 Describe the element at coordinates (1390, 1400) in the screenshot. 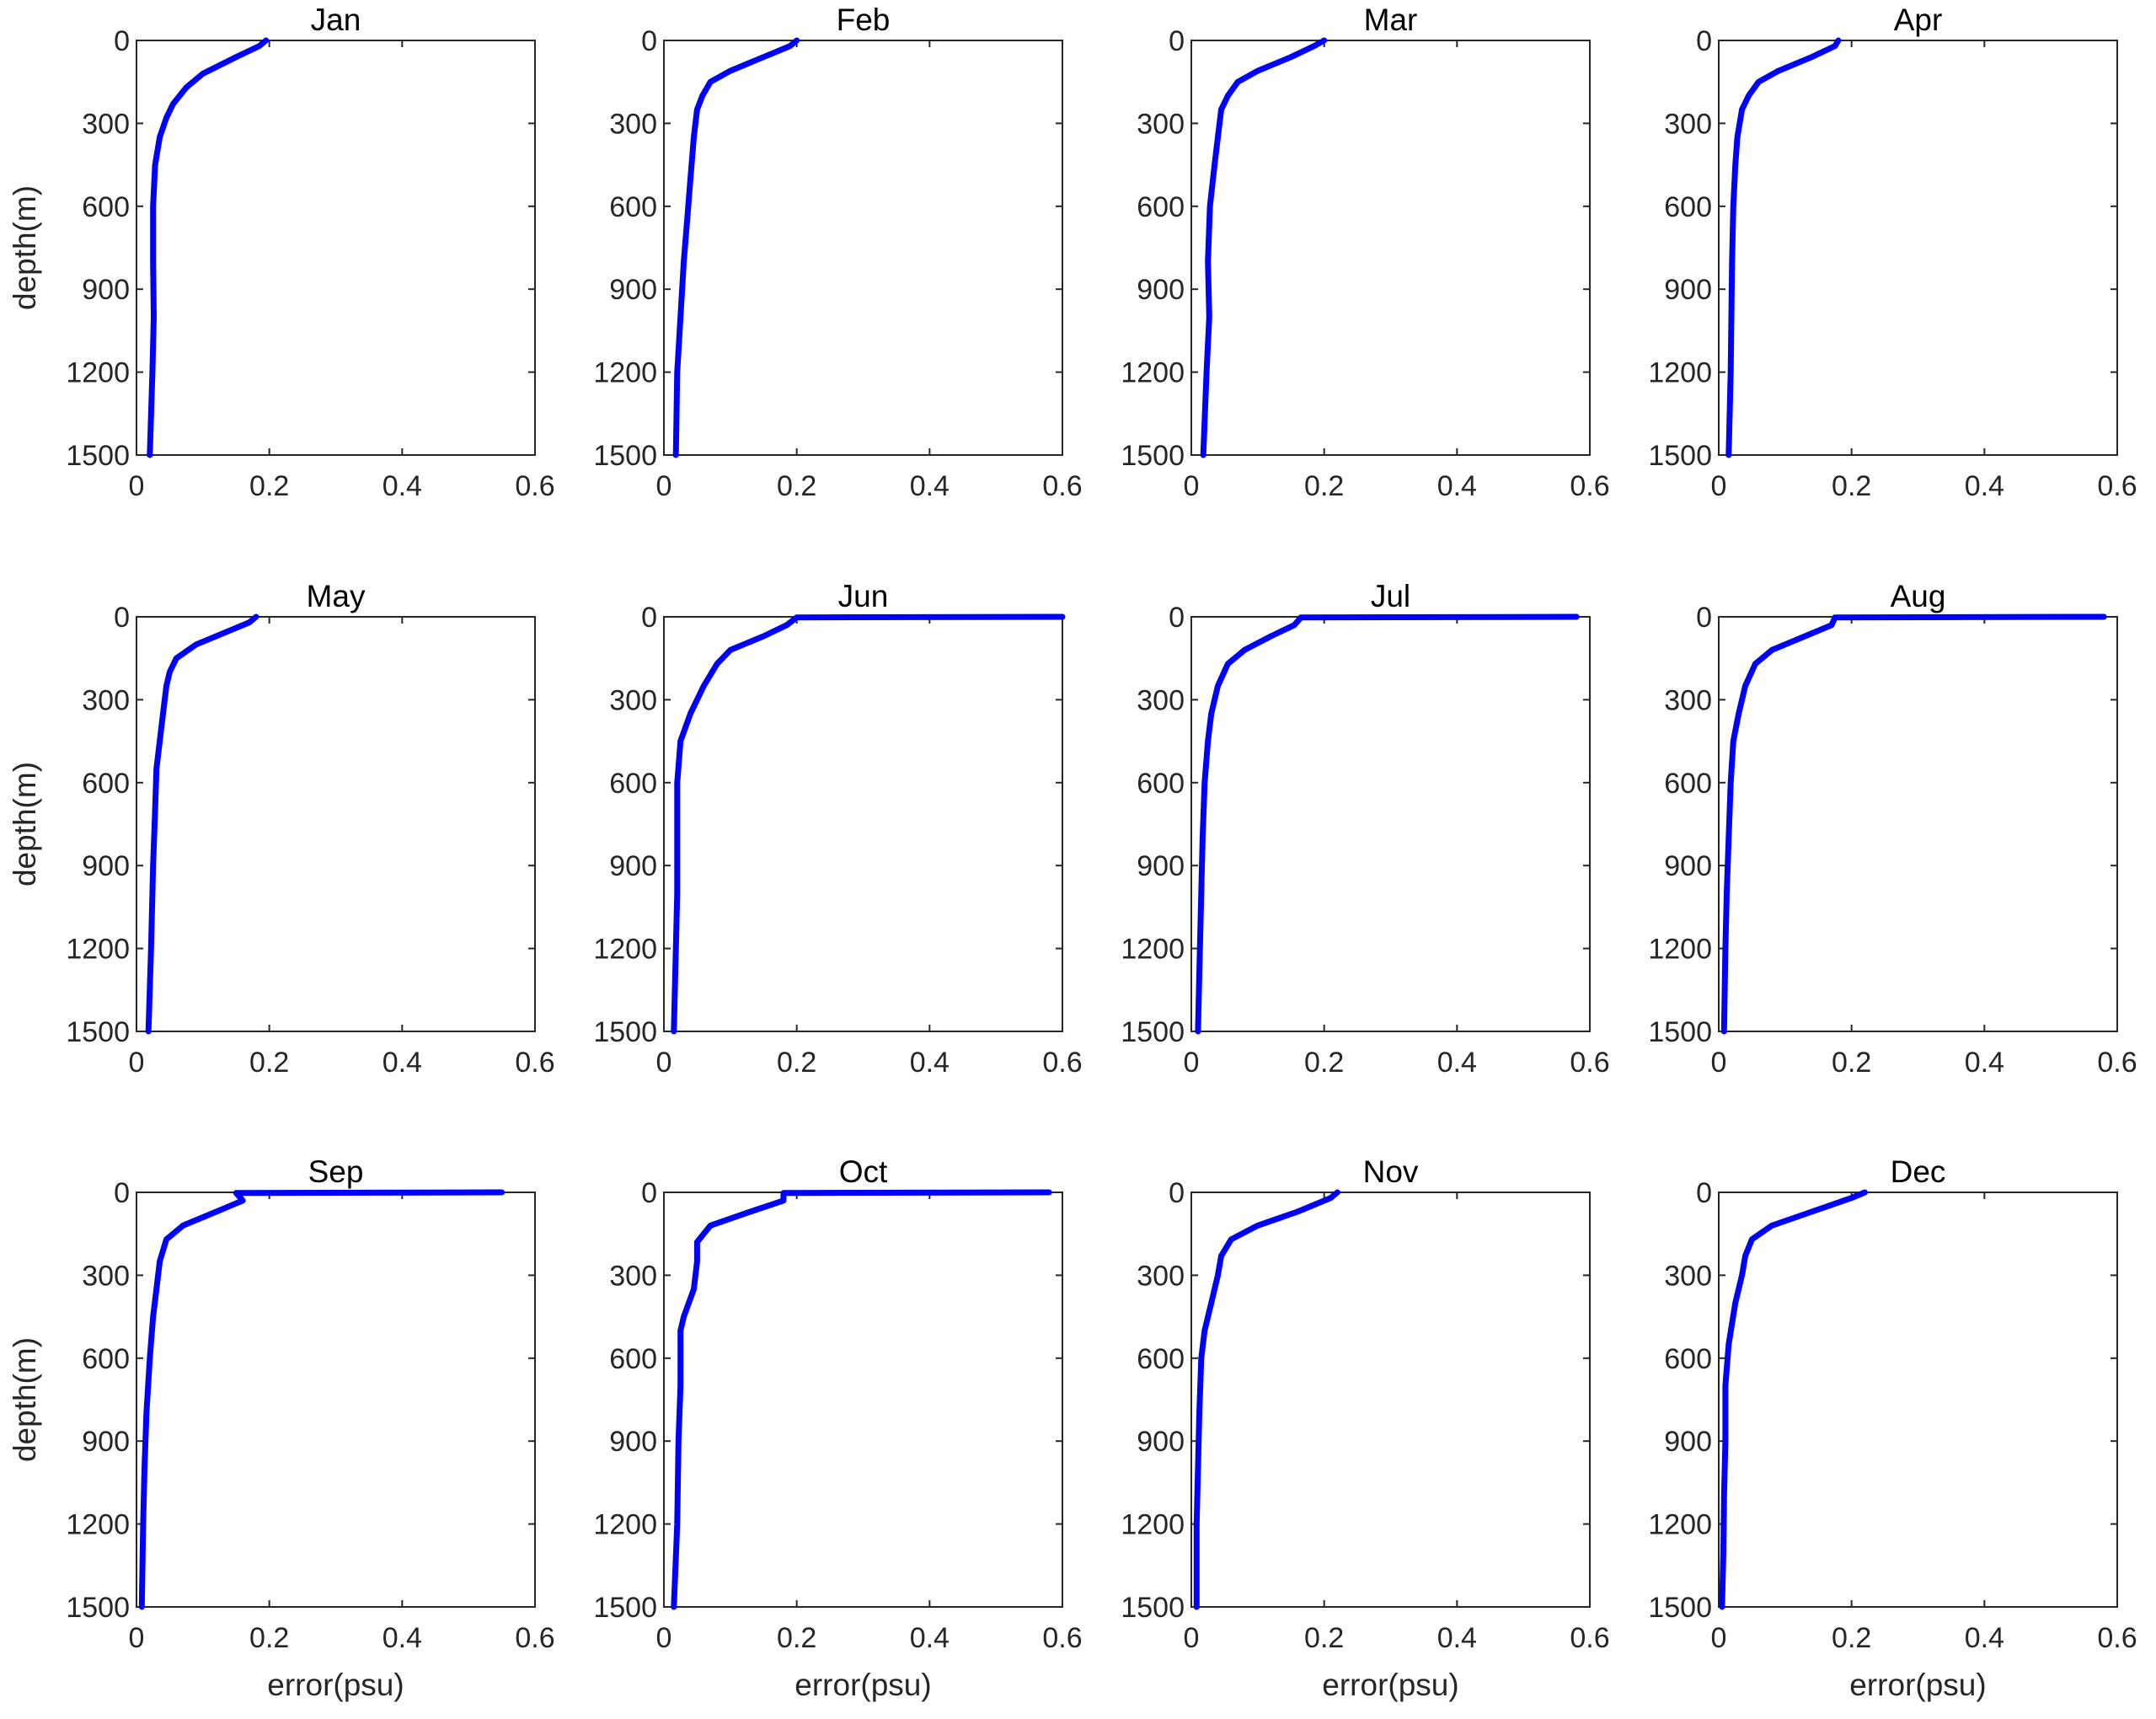

I see `panel-nov-axes-frame` at that location.